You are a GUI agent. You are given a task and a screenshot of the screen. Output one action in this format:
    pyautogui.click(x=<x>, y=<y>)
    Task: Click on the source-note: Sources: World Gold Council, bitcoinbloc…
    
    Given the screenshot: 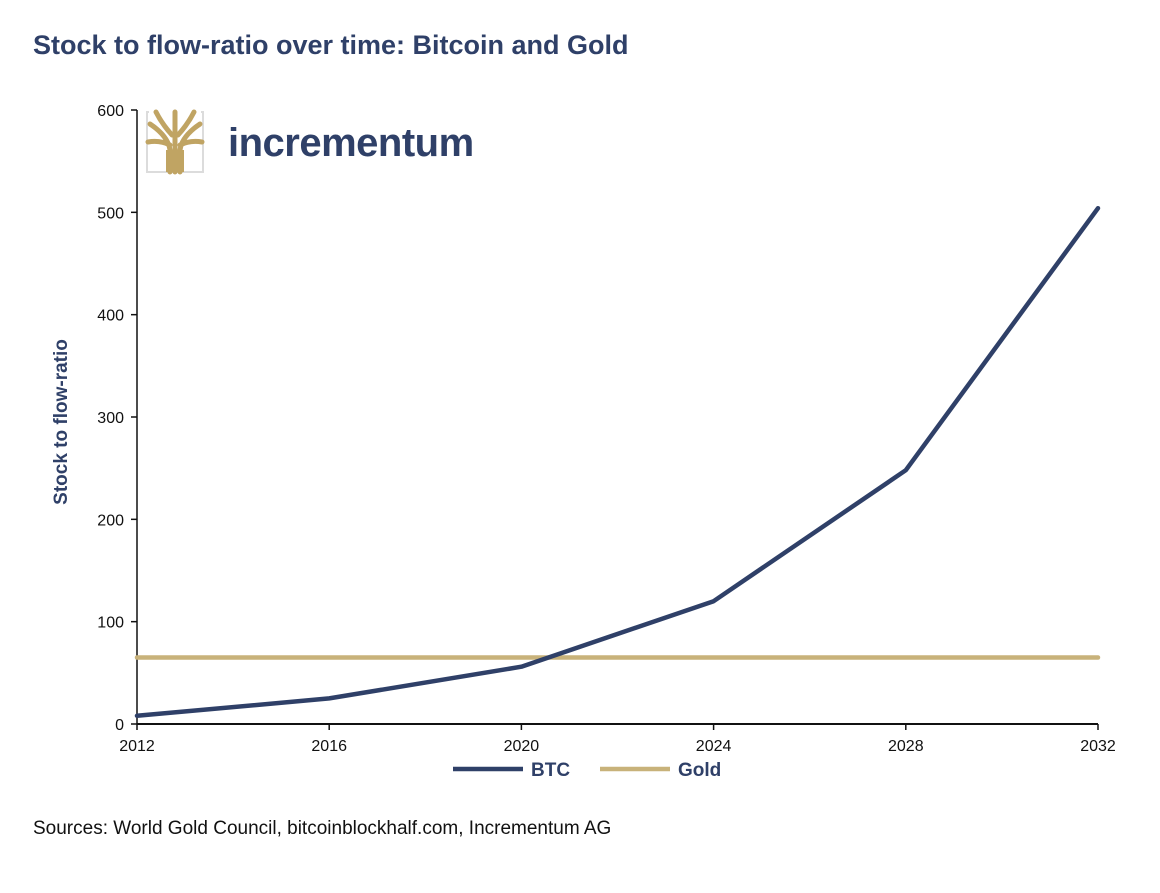 What is the action you would take?
    pyautogui.click(x=322, y=828)
    